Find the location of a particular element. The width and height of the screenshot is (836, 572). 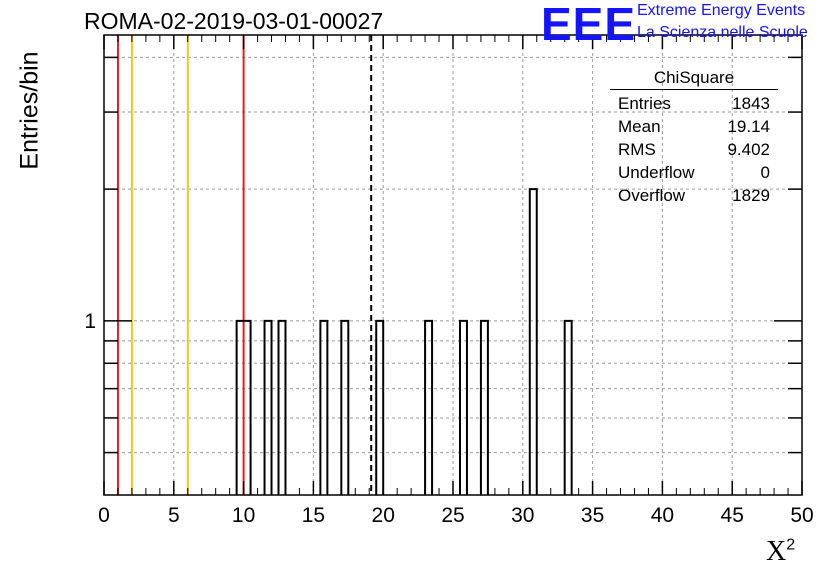

x-tick-label: 30 is located at coordinates (522, 515).